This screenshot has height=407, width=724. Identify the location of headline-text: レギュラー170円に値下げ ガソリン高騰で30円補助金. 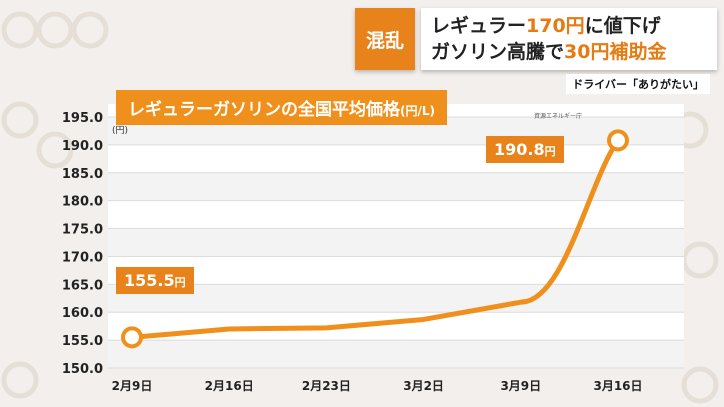
(569, 39).